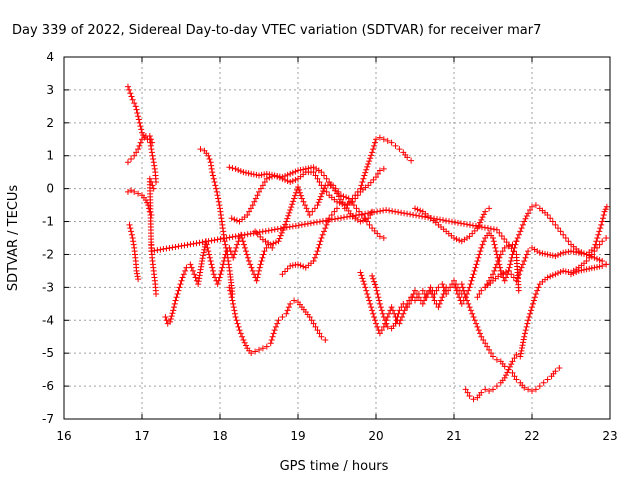  Describe the element at coordinates (141, 436) in the screenshot. I see `x-tick-label: 17` at that location.